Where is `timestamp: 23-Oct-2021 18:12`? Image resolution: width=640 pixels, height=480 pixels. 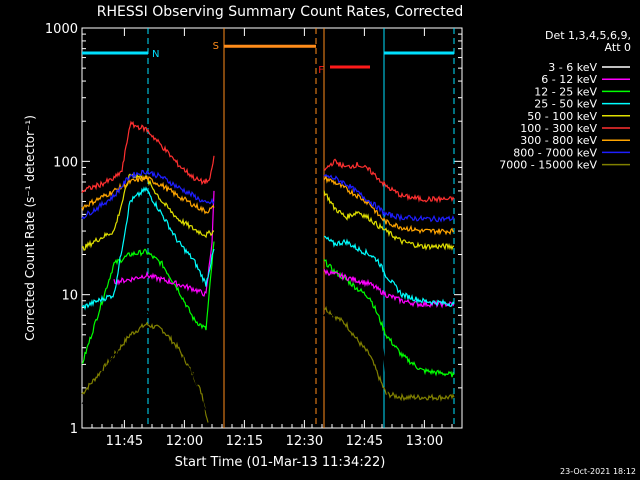 timestamp: 23-Oct-2021 18:12 is located at coordinates (598, 471).